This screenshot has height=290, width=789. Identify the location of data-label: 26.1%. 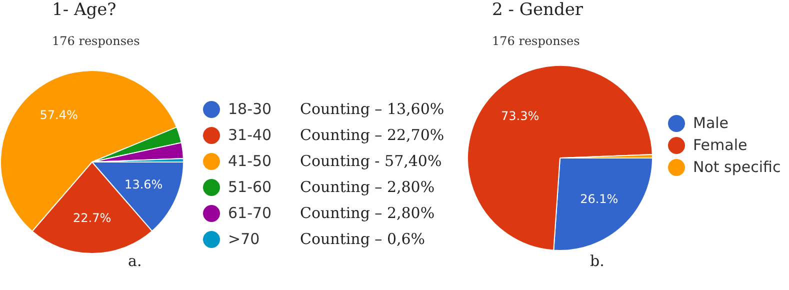
(599, 199).